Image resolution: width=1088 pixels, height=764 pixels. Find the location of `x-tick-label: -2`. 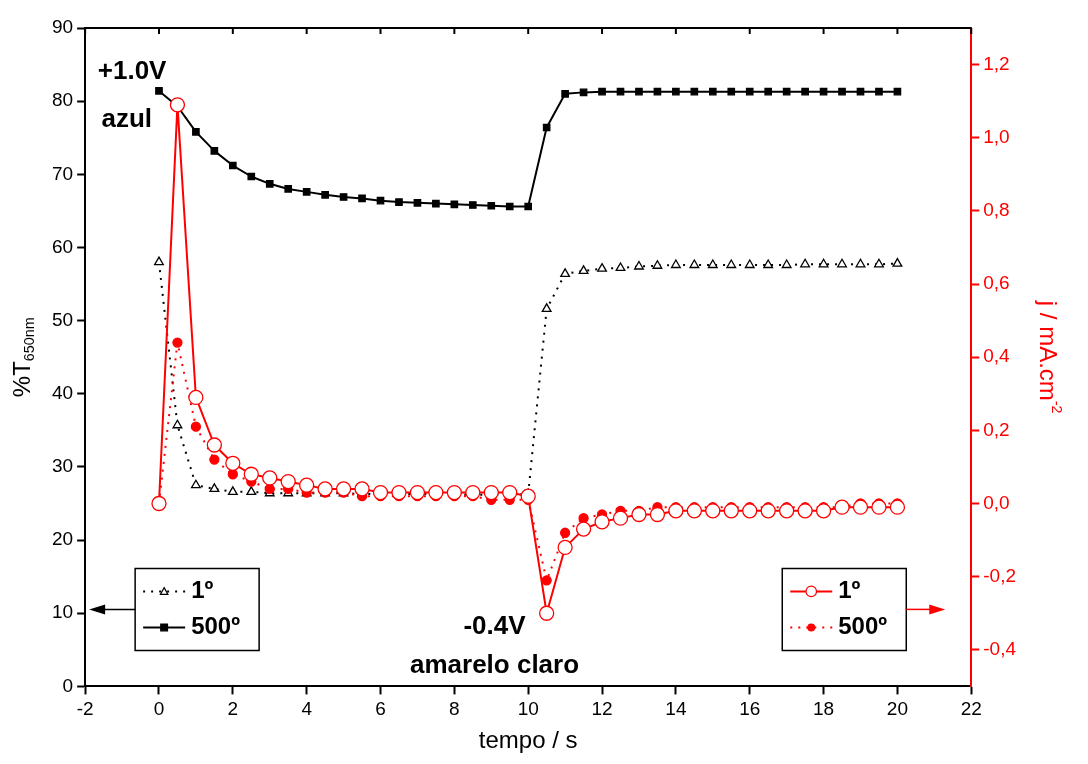

x-tick-label: -2 is located at coordinates (85, 709).